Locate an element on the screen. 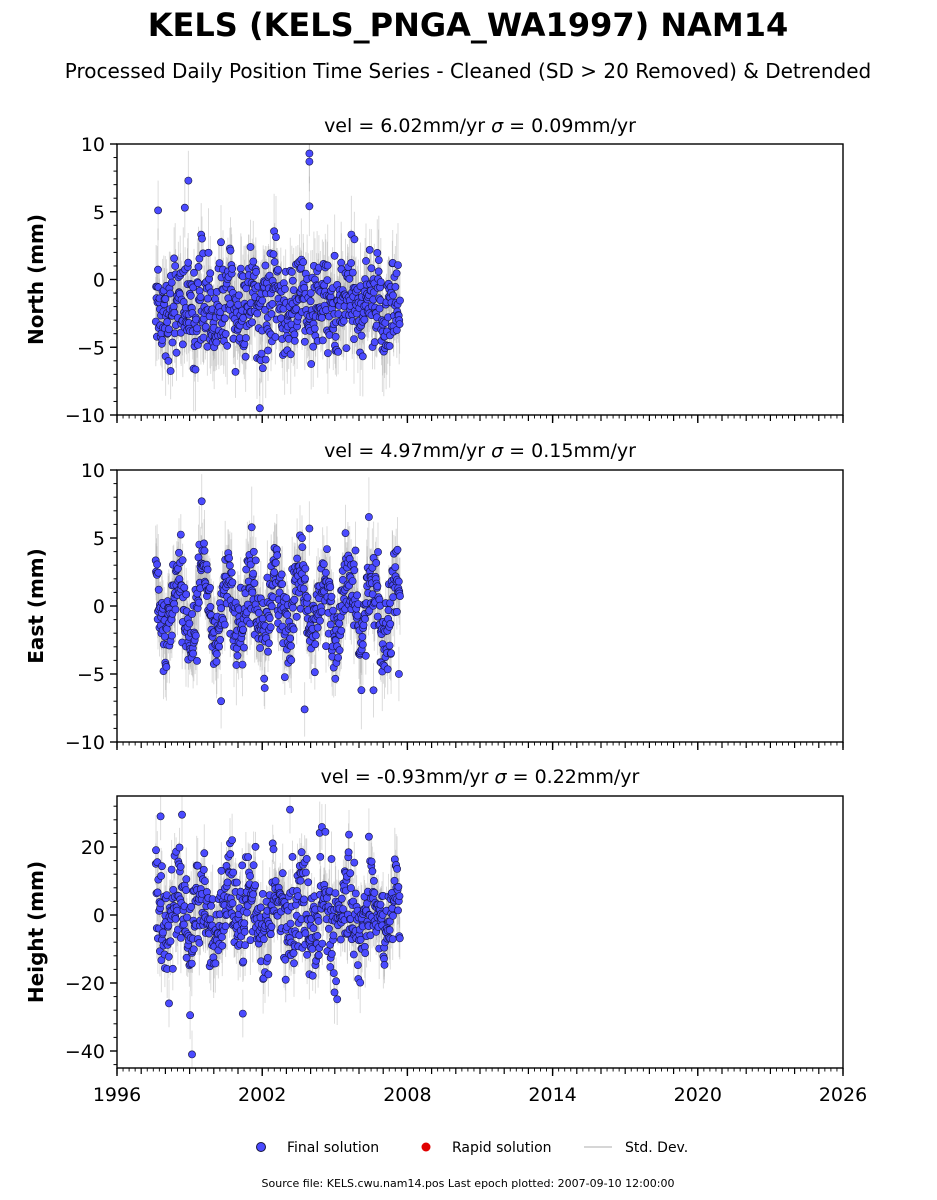 Image resolution: width=937 pixels, height=1200 pixels. x-axis-ticks-east is located at coordinates (480, 746).